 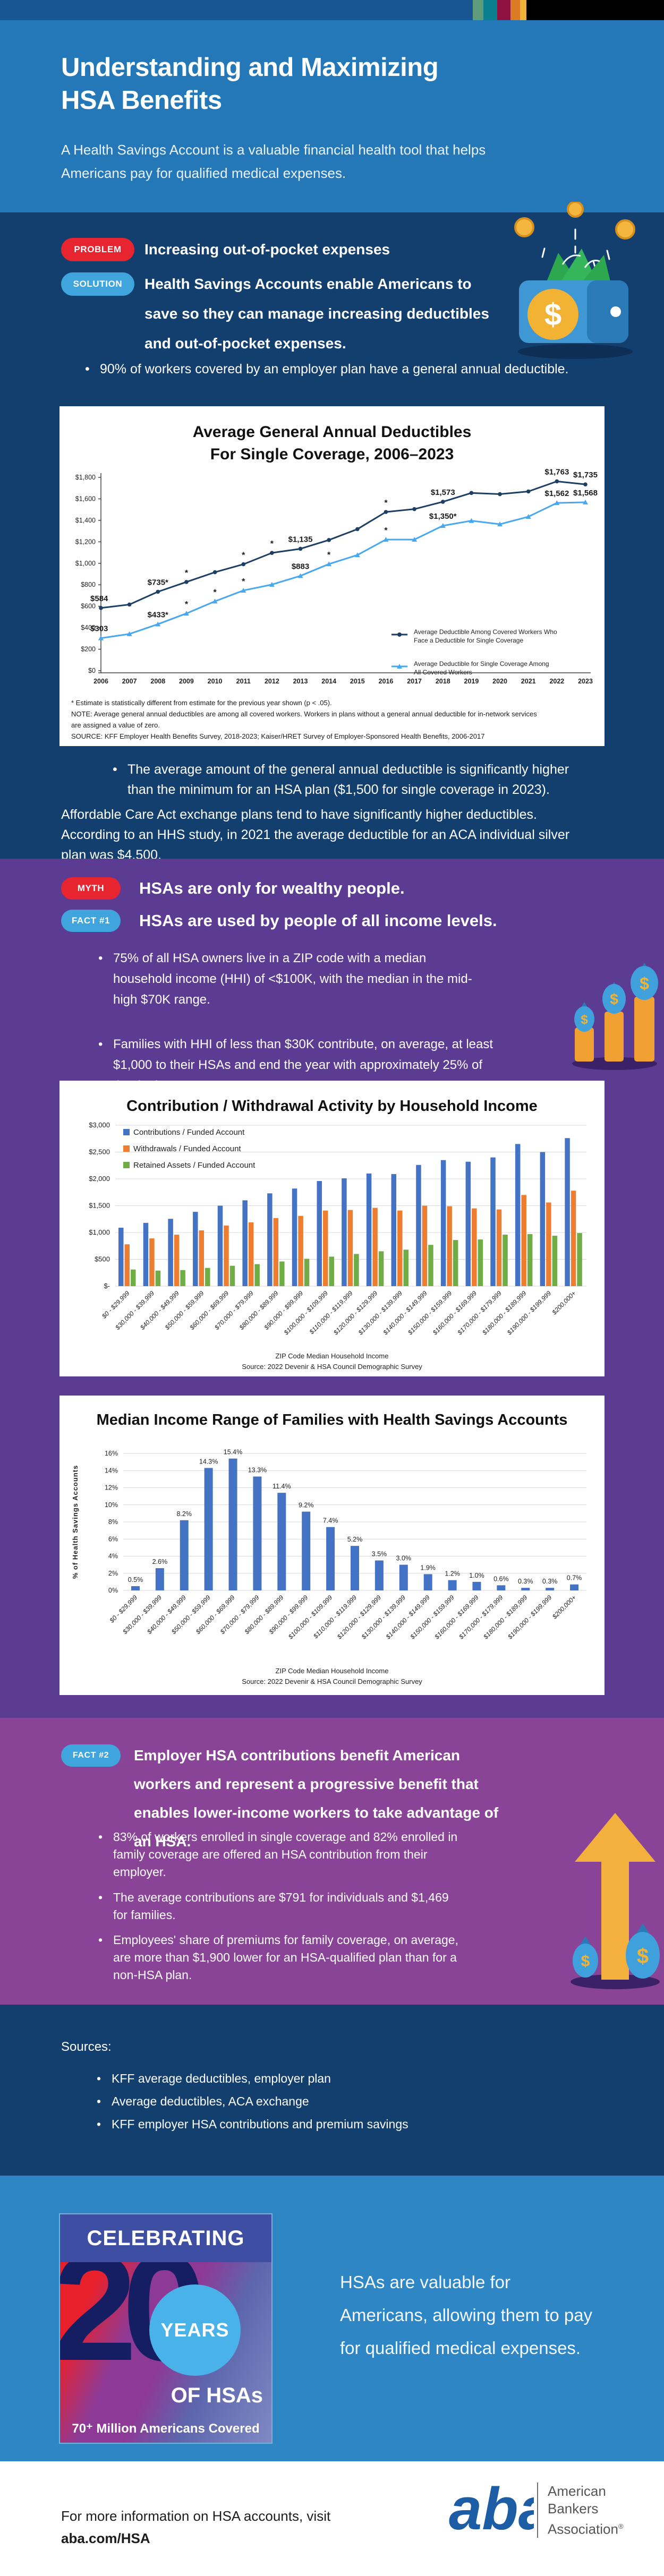 I want to click on svg-text: 15.4%, so click(x=233, y=1452).